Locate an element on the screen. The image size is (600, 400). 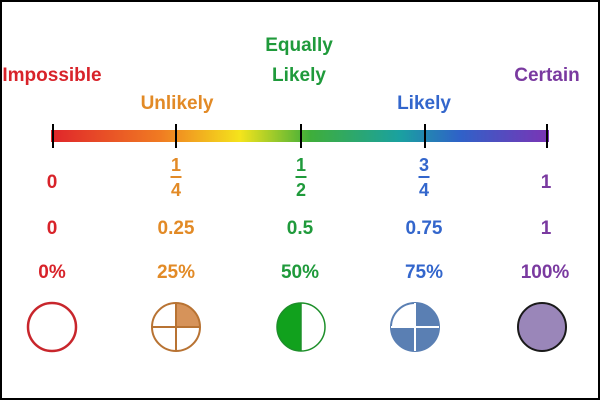
fraction-half-num: 1 is located at coordinates (300, 165).